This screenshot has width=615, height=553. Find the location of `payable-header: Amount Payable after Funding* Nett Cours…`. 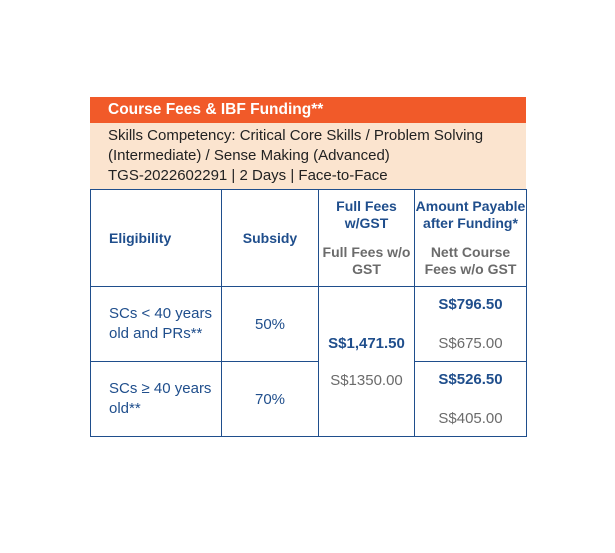

payable-header: Amount Payable after Funding* Nett Cours… is located at coordinates (470, 238).